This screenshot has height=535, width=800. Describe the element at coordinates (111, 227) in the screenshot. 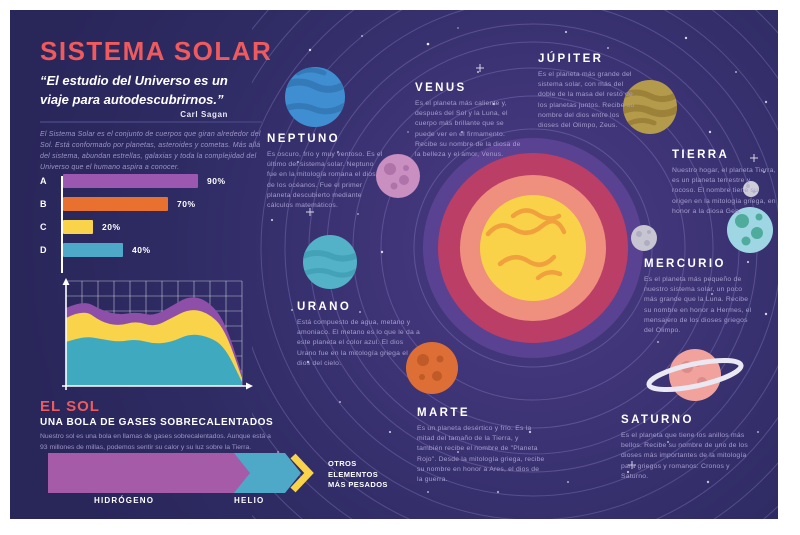

I see `bar-value-label: 20%` at that location.